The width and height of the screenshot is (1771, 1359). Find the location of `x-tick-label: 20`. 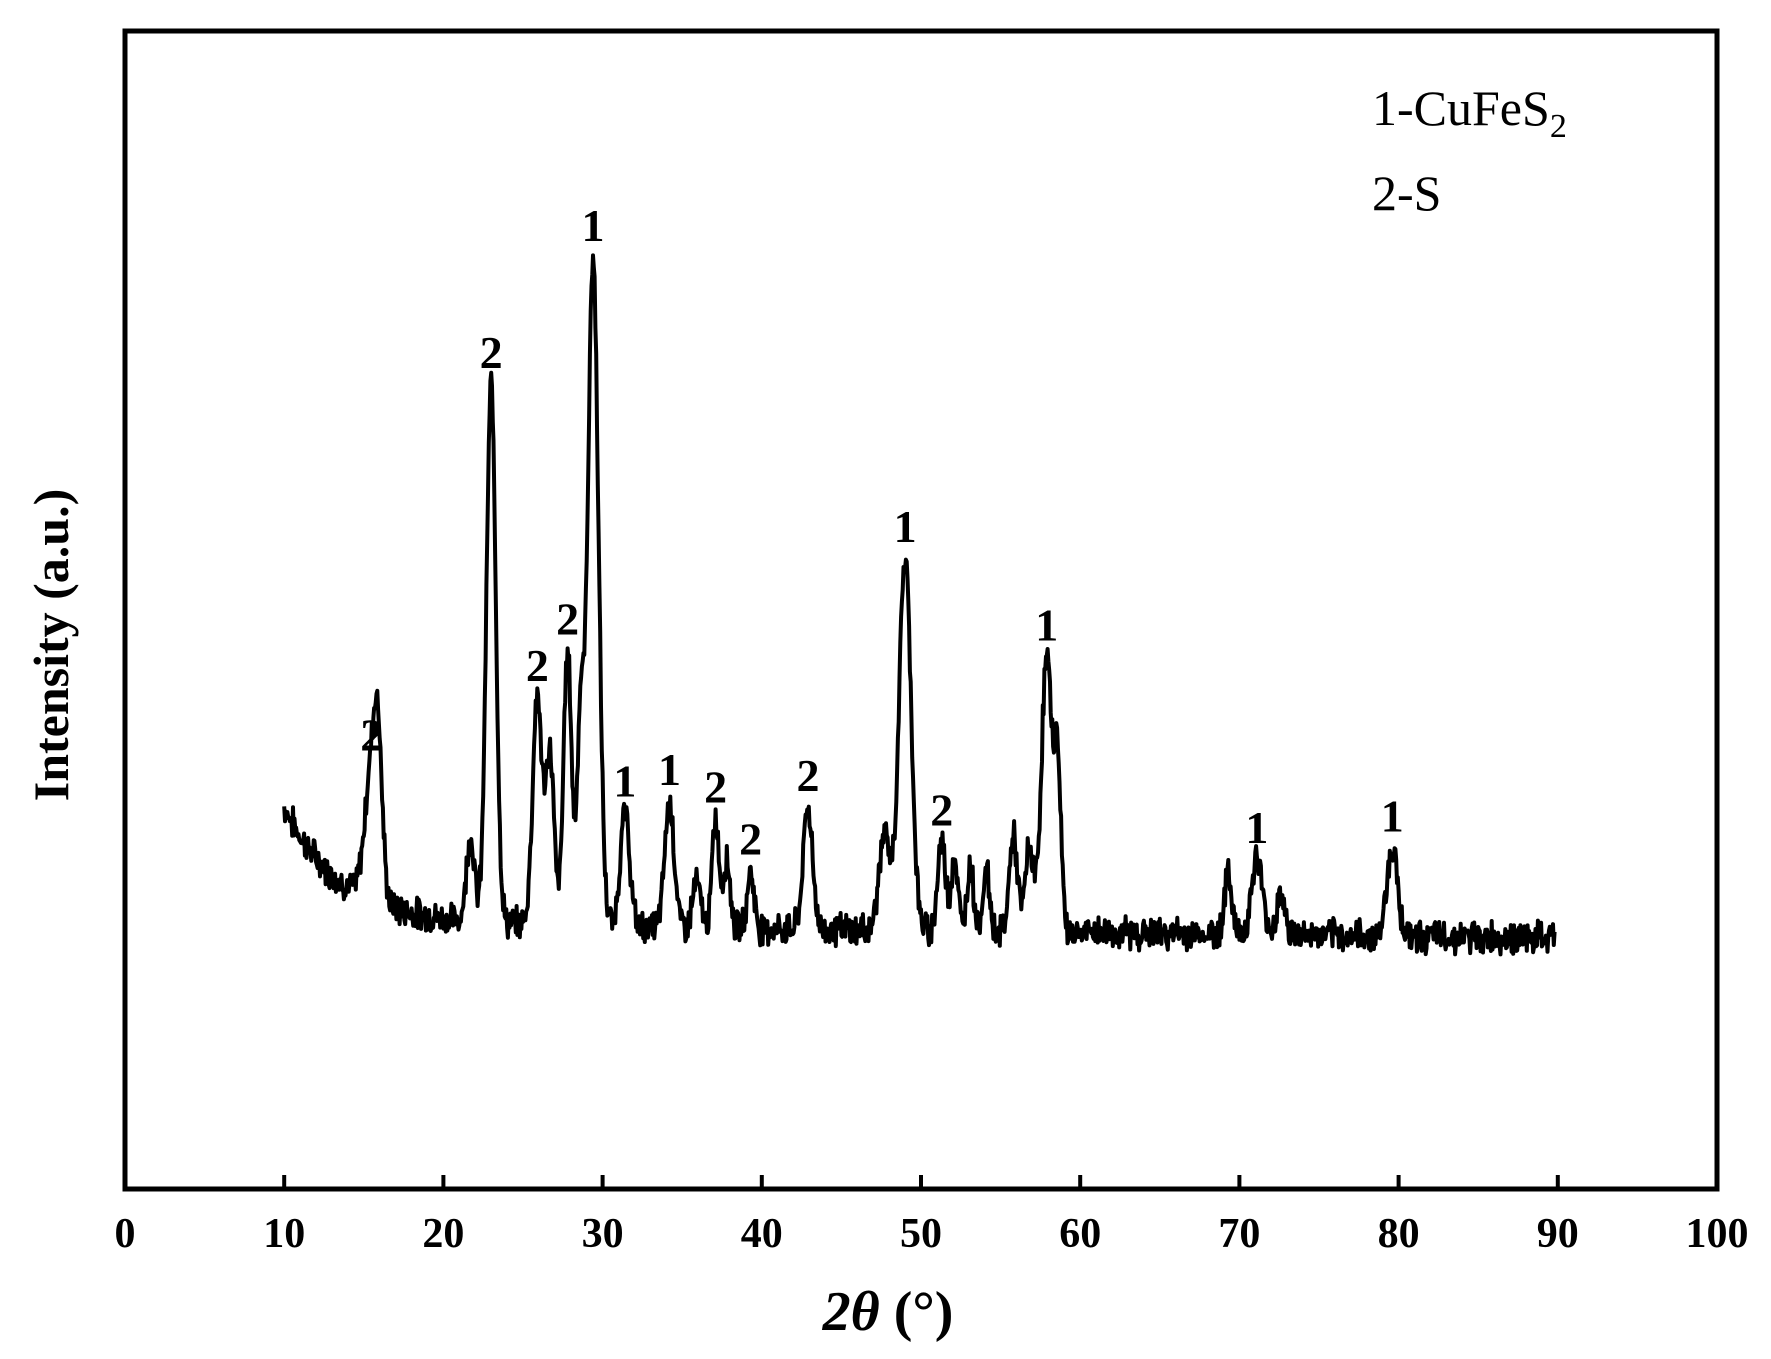

x-tick-label: 20 is located at coordinates (443, 1234).